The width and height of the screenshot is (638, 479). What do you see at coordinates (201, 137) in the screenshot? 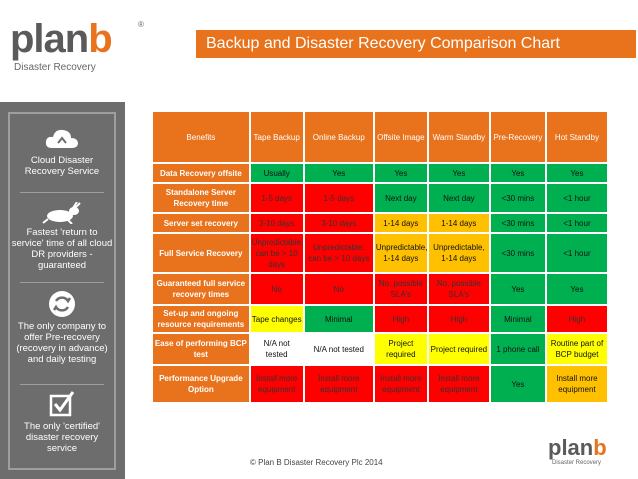
I see `header-benefits: Benefits` at bounding box center [201, 137].